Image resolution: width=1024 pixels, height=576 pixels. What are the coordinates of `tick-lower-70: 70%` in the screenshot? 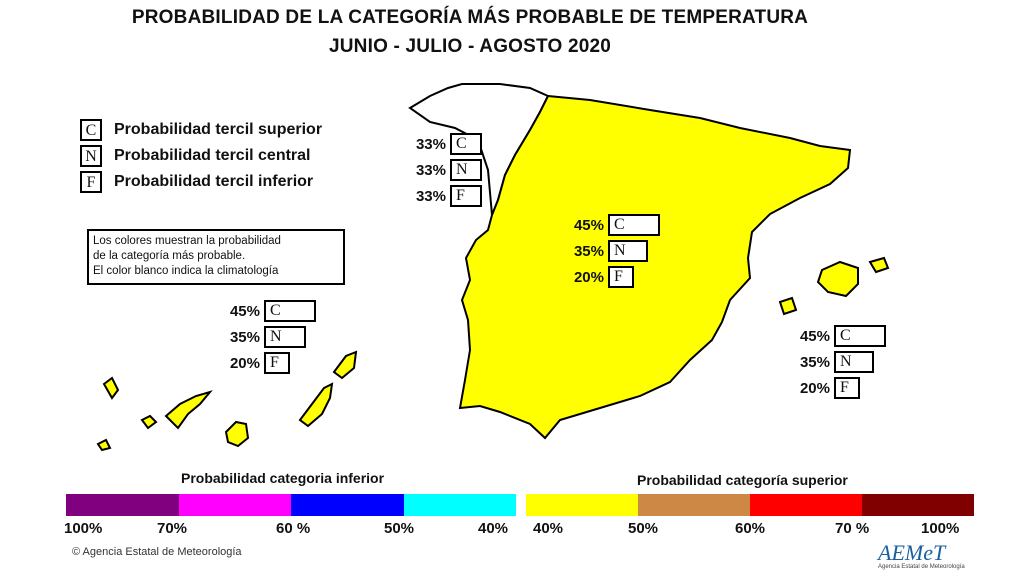 It's located at (172, 528).